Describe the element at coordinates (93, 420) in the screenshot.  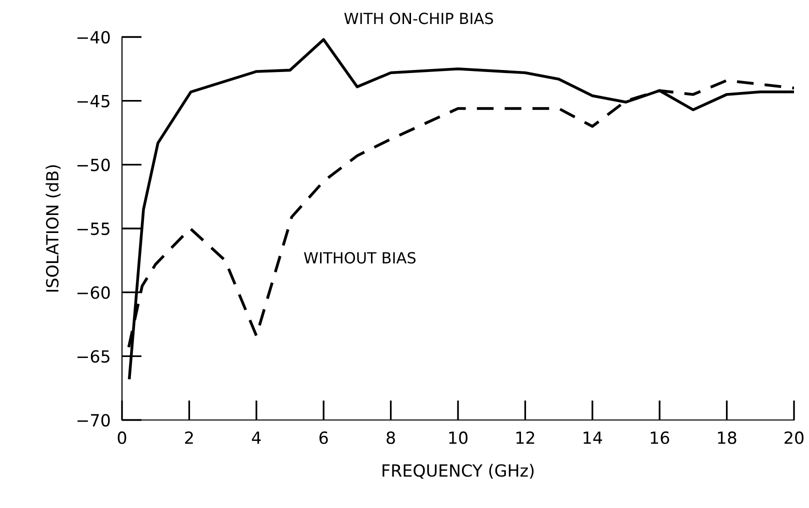
I see `y-tick-label: −70` at that location.